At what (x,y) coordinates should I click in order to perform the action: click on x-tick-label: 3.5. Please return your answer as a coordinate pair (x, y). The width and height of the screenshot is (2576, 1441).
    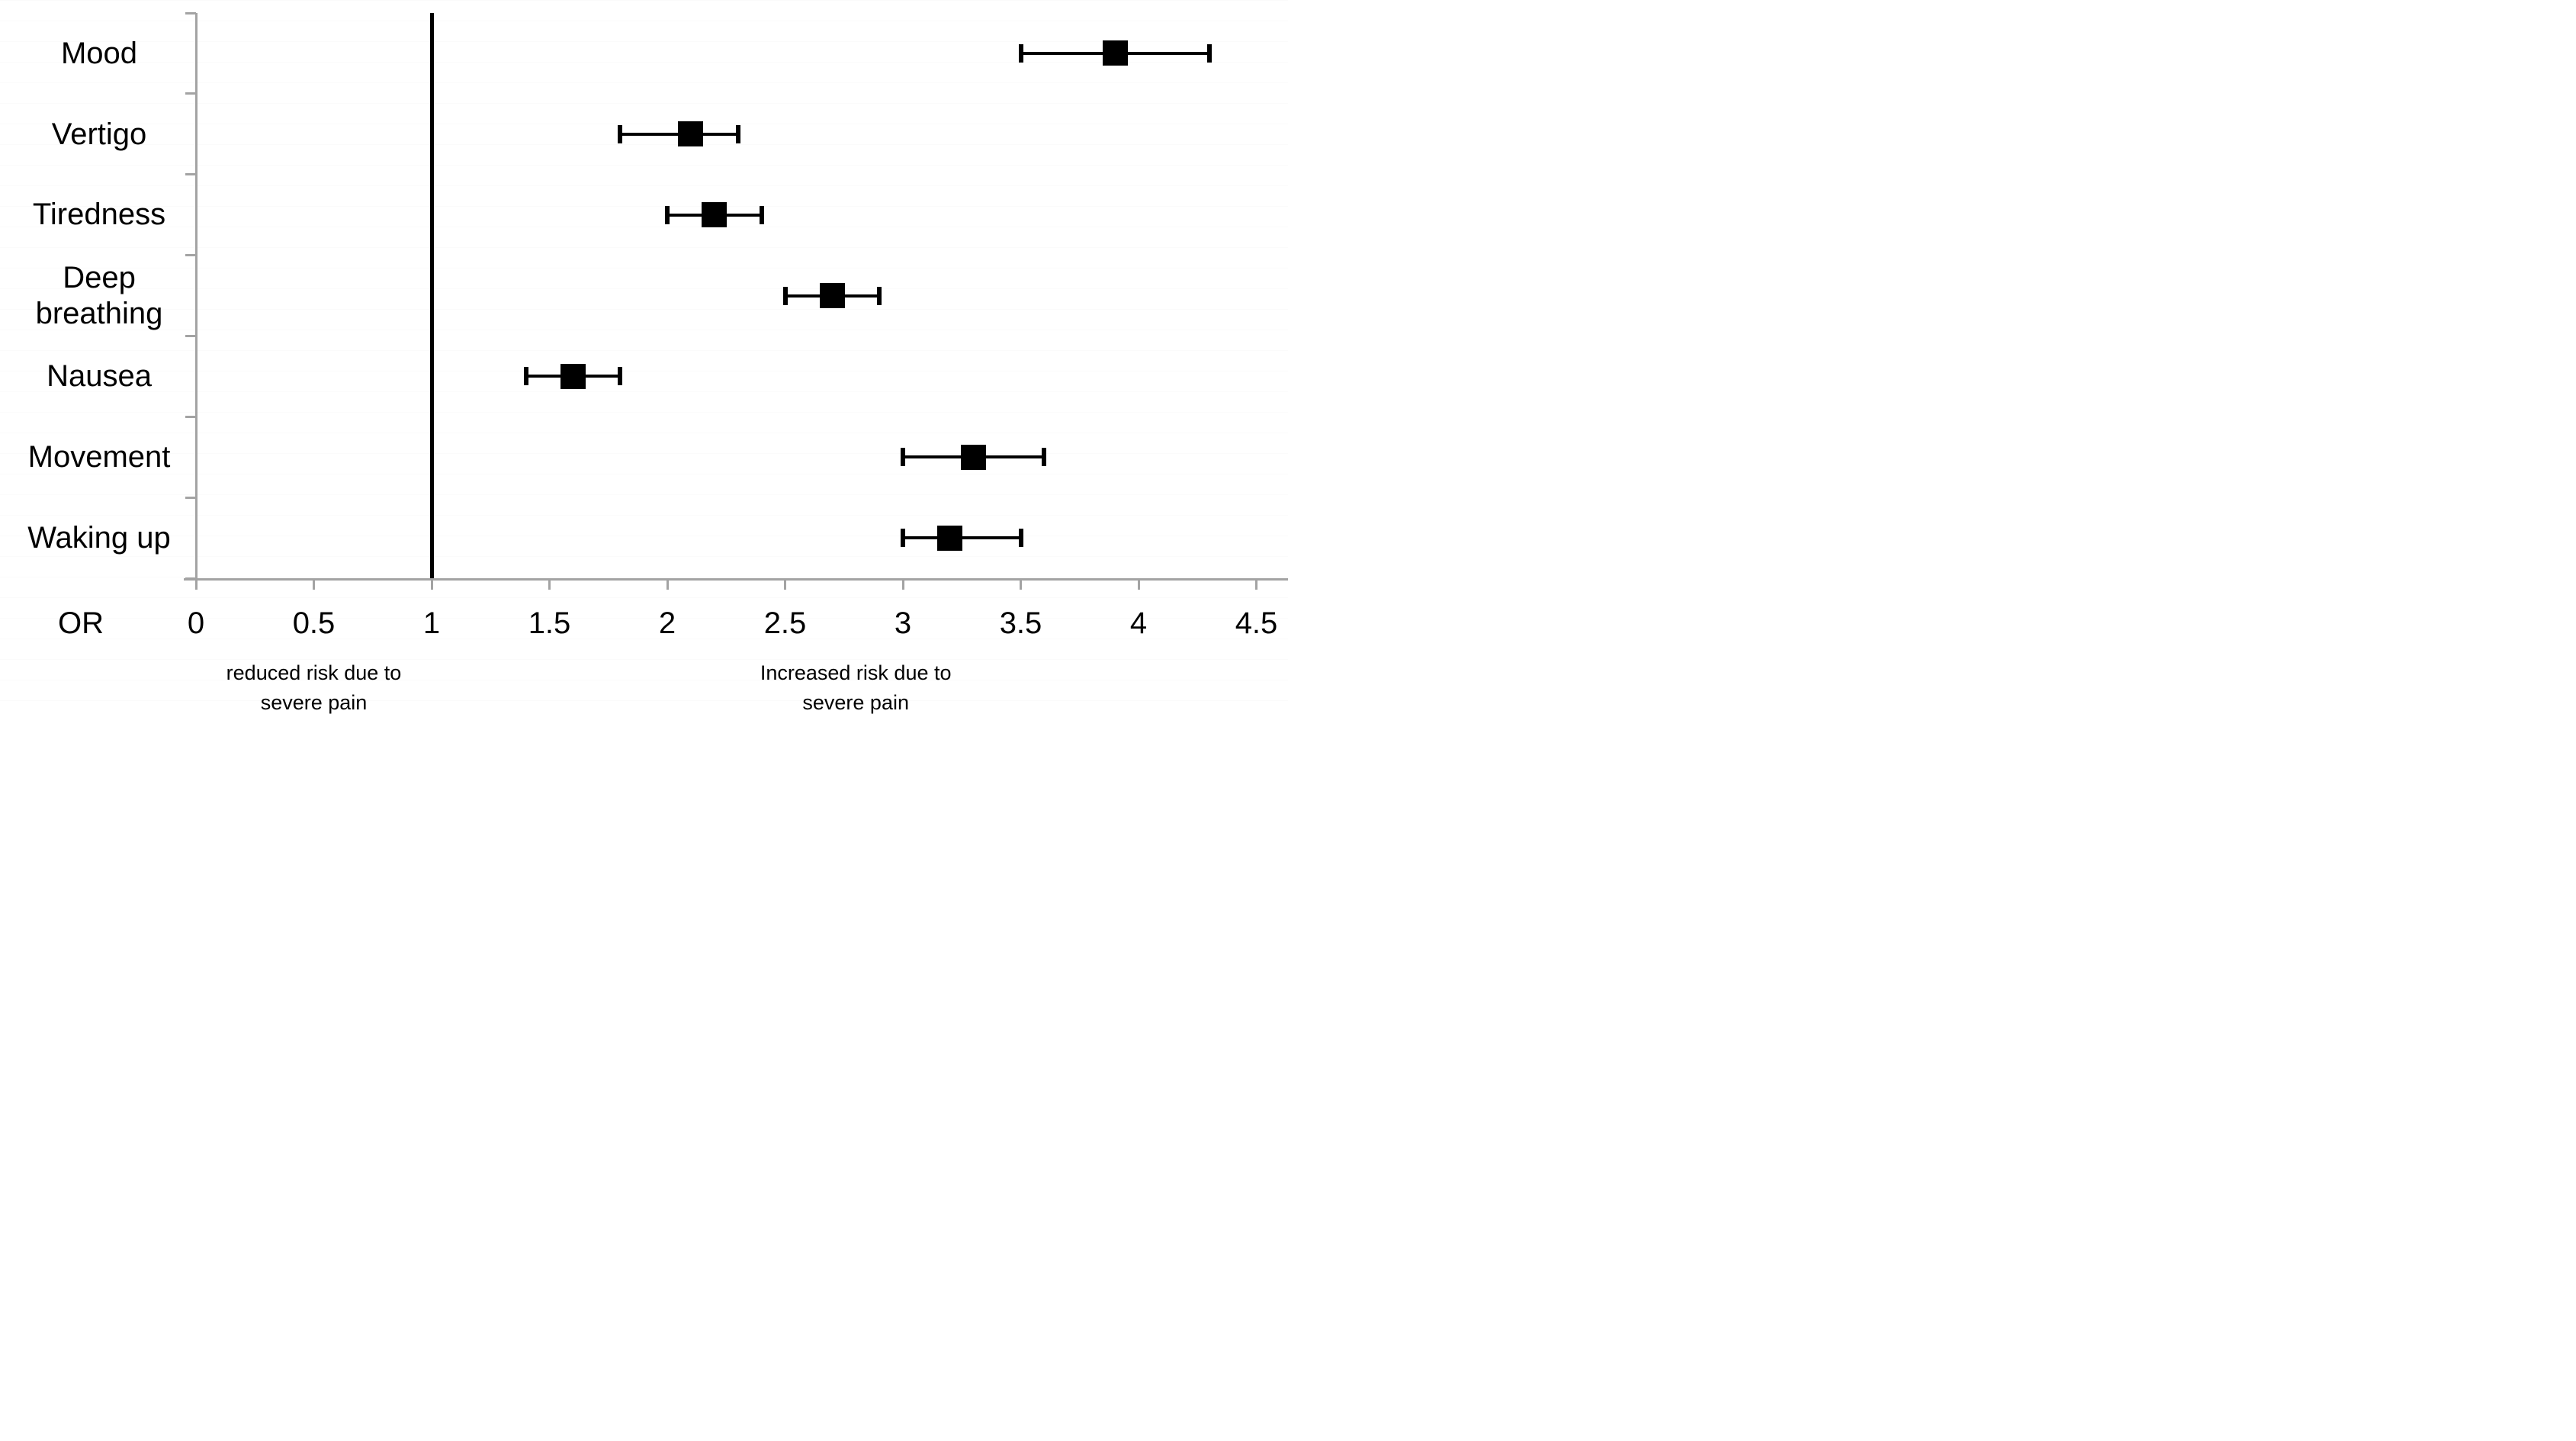
    Looking at the image, I should click on (1020, 623).